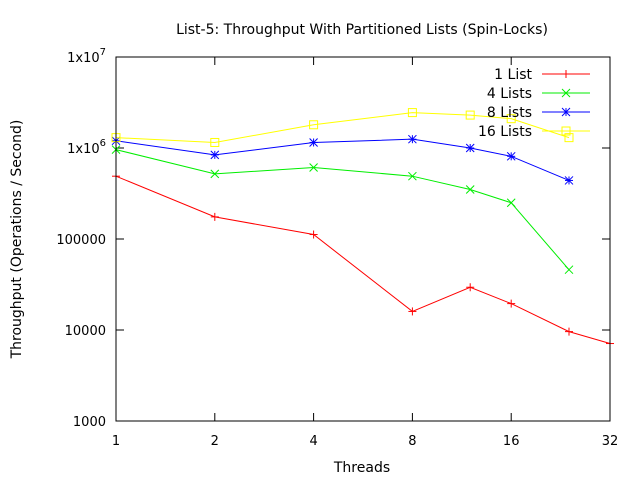 The image size is (640, 480). I want to click on y-tick-label: 1000, so click(89, 422).